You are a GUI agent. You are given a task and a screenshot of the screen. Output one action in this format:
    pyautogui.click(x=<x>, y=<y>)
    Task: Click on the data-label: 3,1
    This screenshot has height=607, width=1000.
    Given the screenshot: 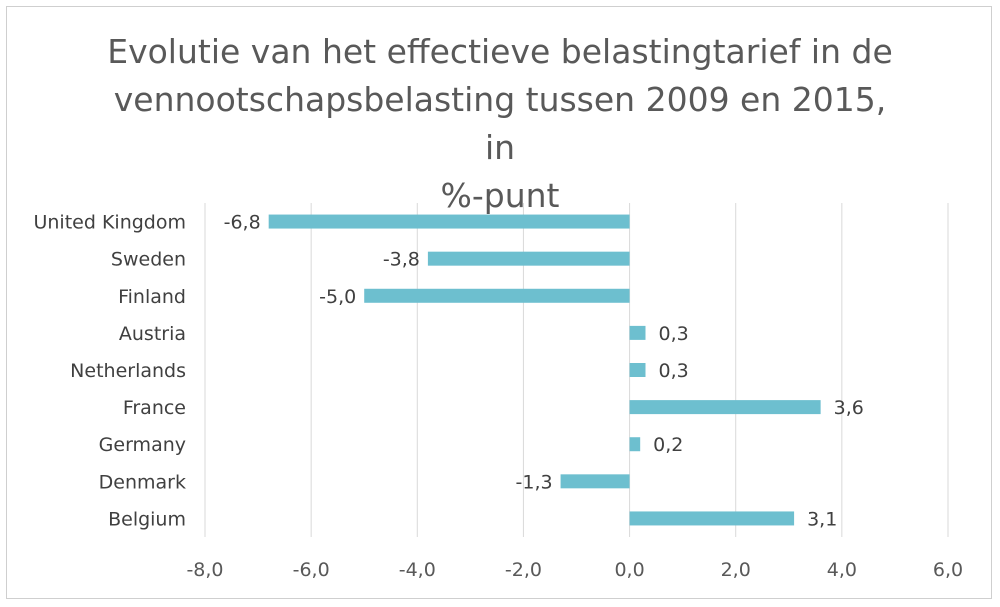 What is the action you would take?
    pyautogui.click(x=822, y=519)
    